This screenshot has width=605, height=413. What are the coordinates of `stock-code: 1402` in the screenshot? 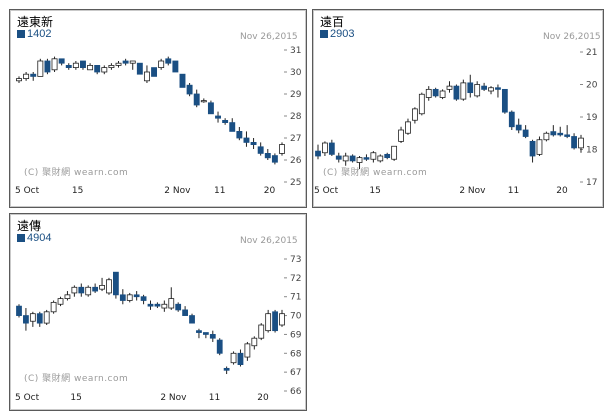 It's located at (34, 34).